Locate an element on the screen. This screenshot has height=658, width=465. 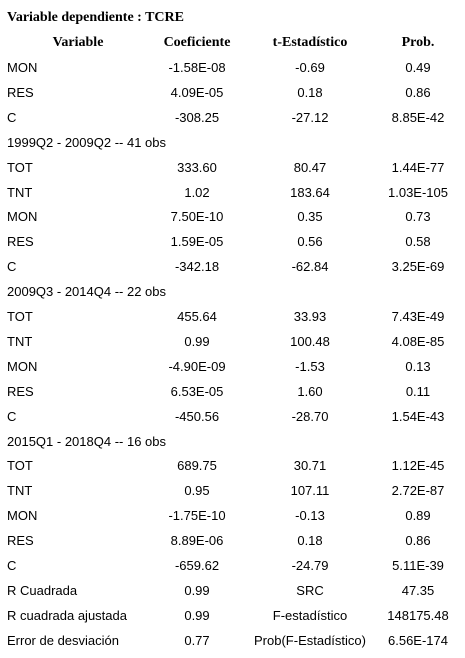
table-cell: -0.69 is located at coordinates (310, 67).